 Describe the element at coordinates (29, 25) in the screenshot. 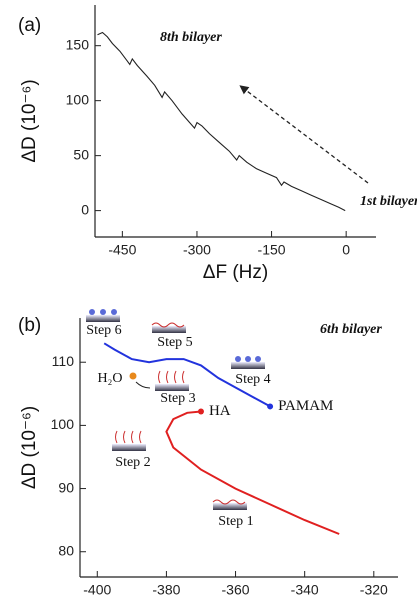

I see `panel-label: (a)` at that location.